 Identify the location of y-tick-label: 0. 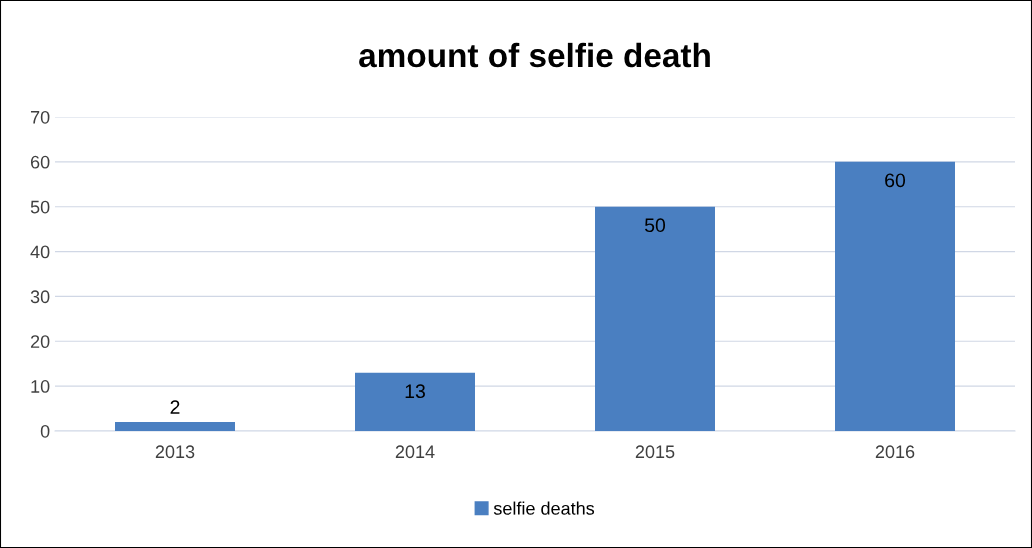
(45, 431).